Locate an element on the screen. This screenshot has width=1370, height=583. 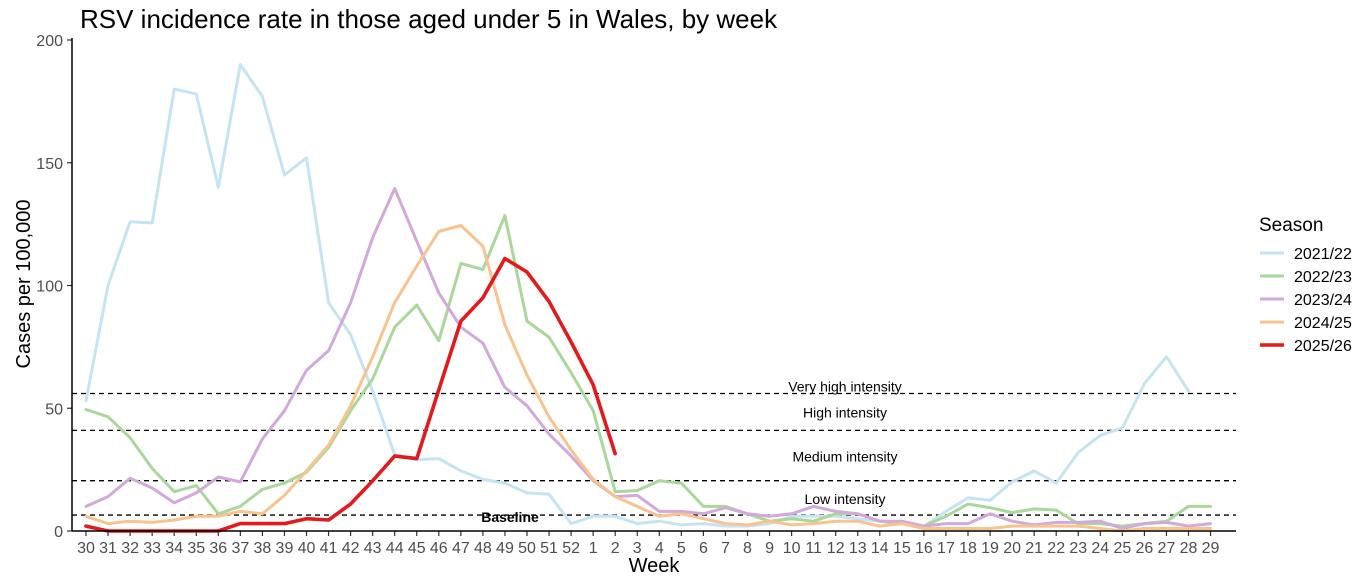
x-tick-label: 34 is located at coordinates (174, 548).